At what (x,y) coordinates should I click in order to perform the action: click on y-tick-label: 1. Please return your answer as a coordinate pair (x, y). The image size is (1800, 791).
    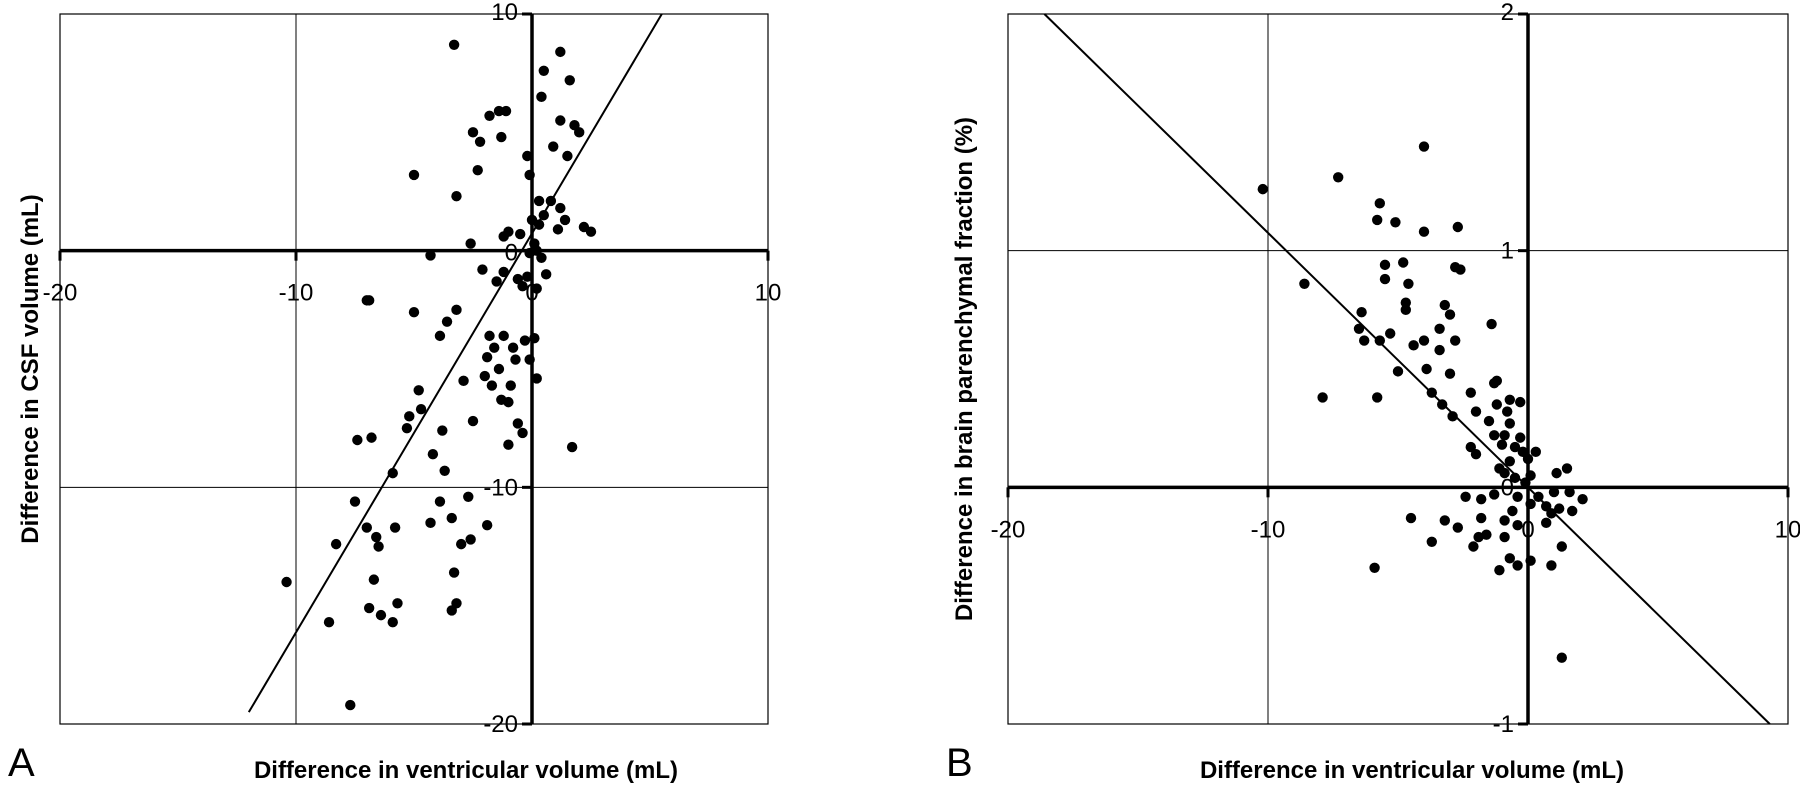
    Looking at the image, I should click on (1507, 251).